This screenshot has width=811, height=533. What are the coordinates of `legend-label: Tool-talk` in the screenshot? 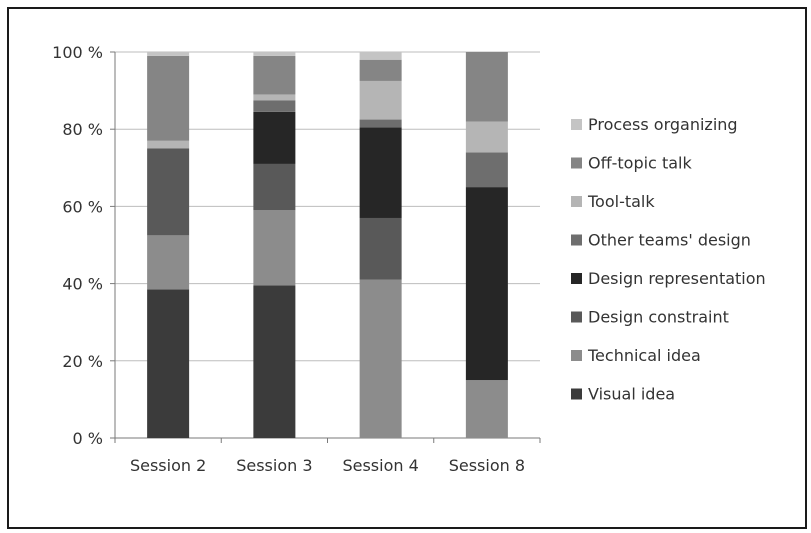 It's located at (621, 201).